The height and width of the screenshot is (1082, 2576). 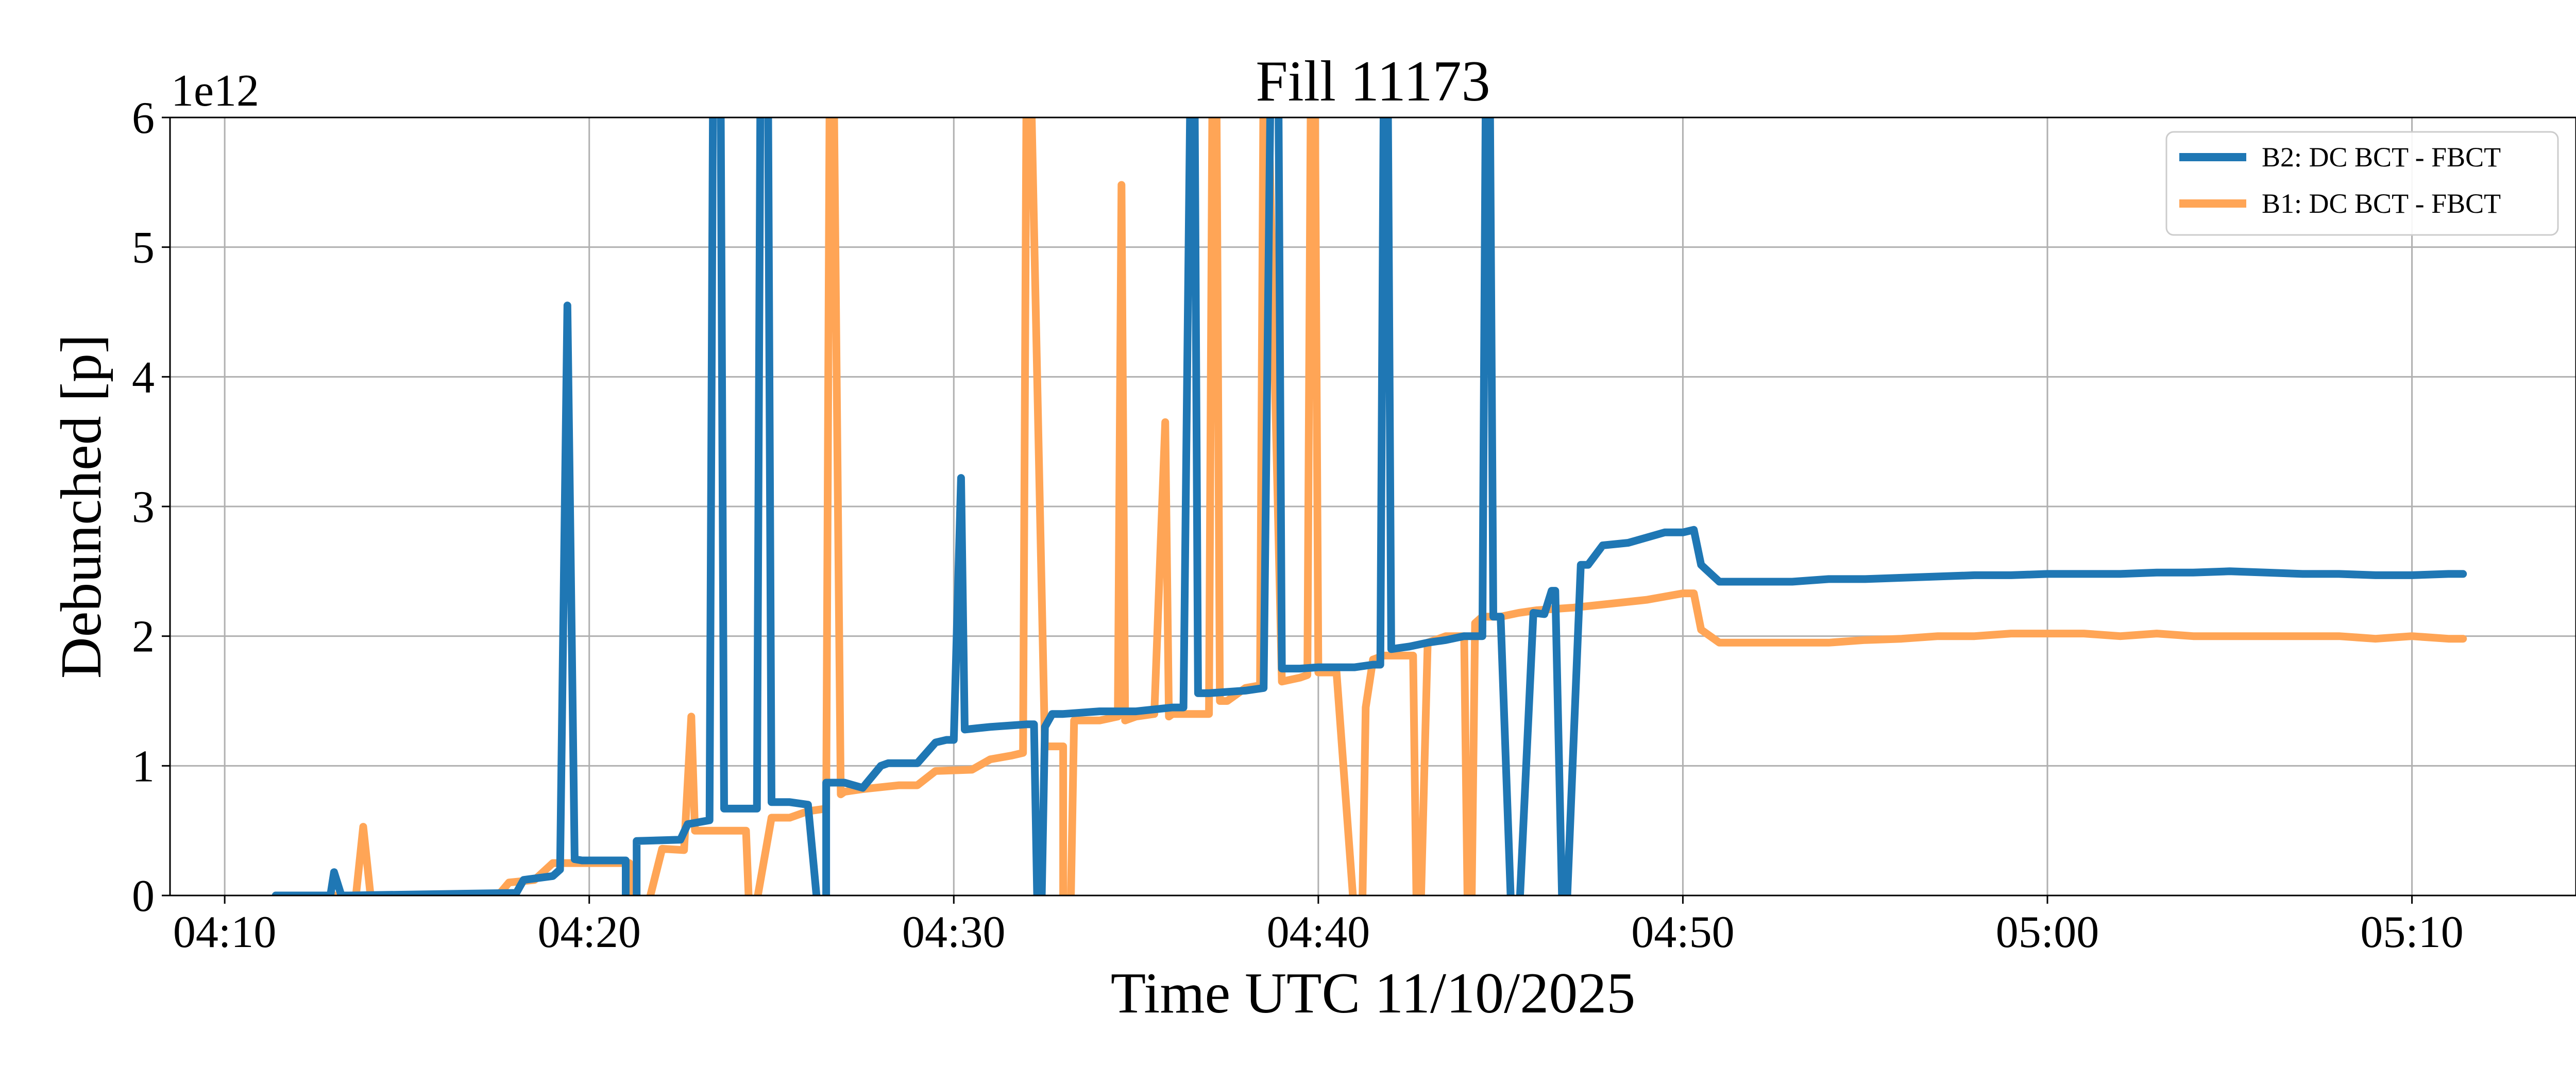 I want to click on y-tick-label: 1, so click(x=143, y=766).